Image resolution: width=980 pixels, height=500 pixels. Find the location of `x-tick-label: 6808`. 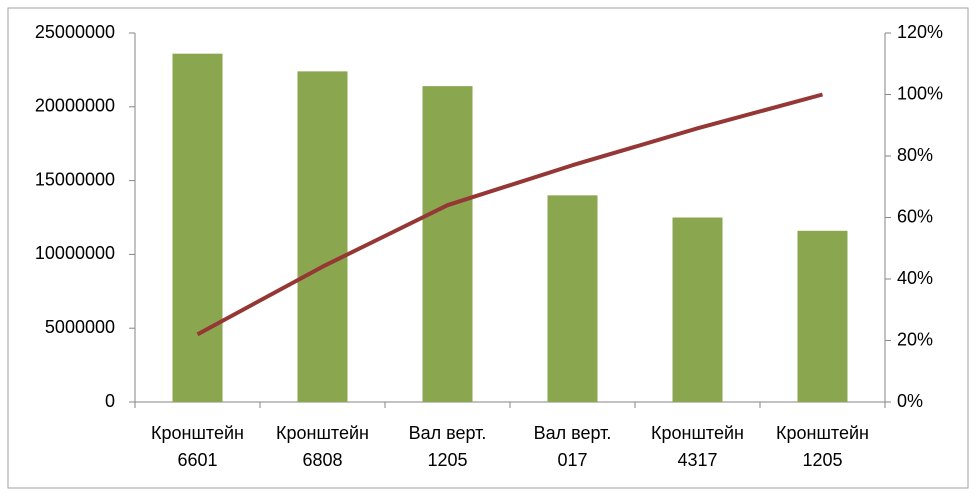

x-tick-label: 6808 is located at coordinates (322, 460).